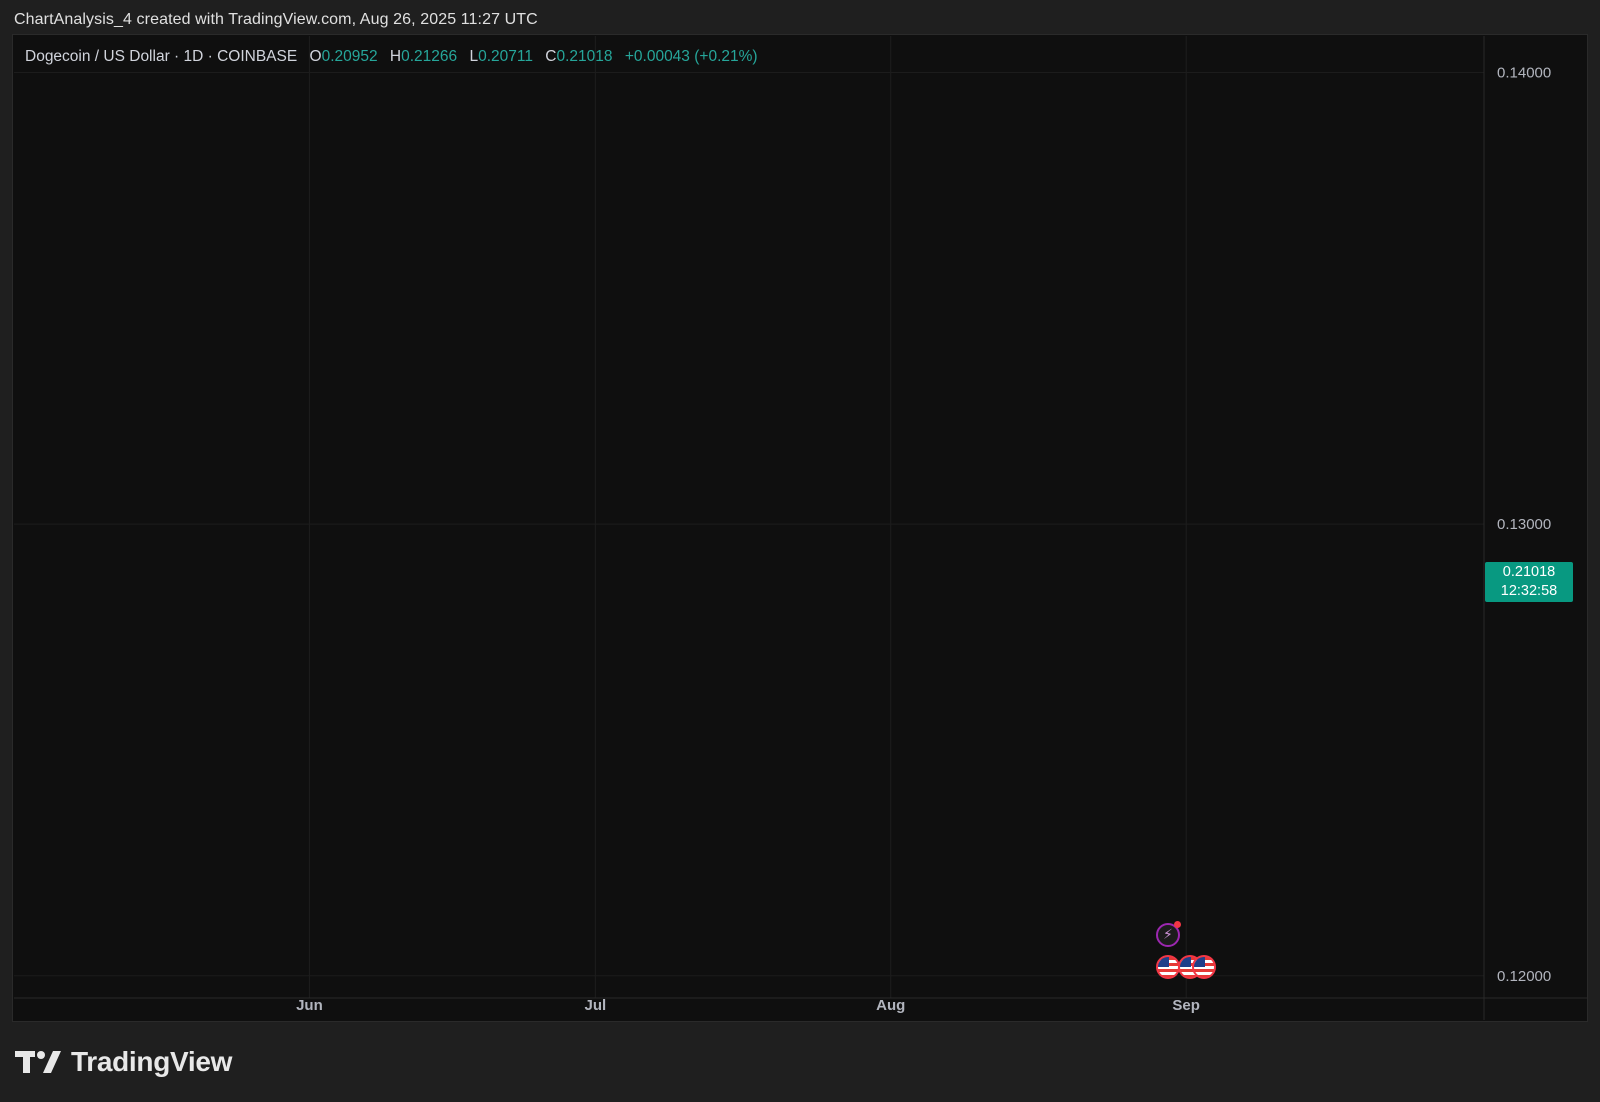 The width and height of the screenshot is (1600, 1102). I want to click on current-price-tag: 0.21018 12:32:58, so click(1529, 582).